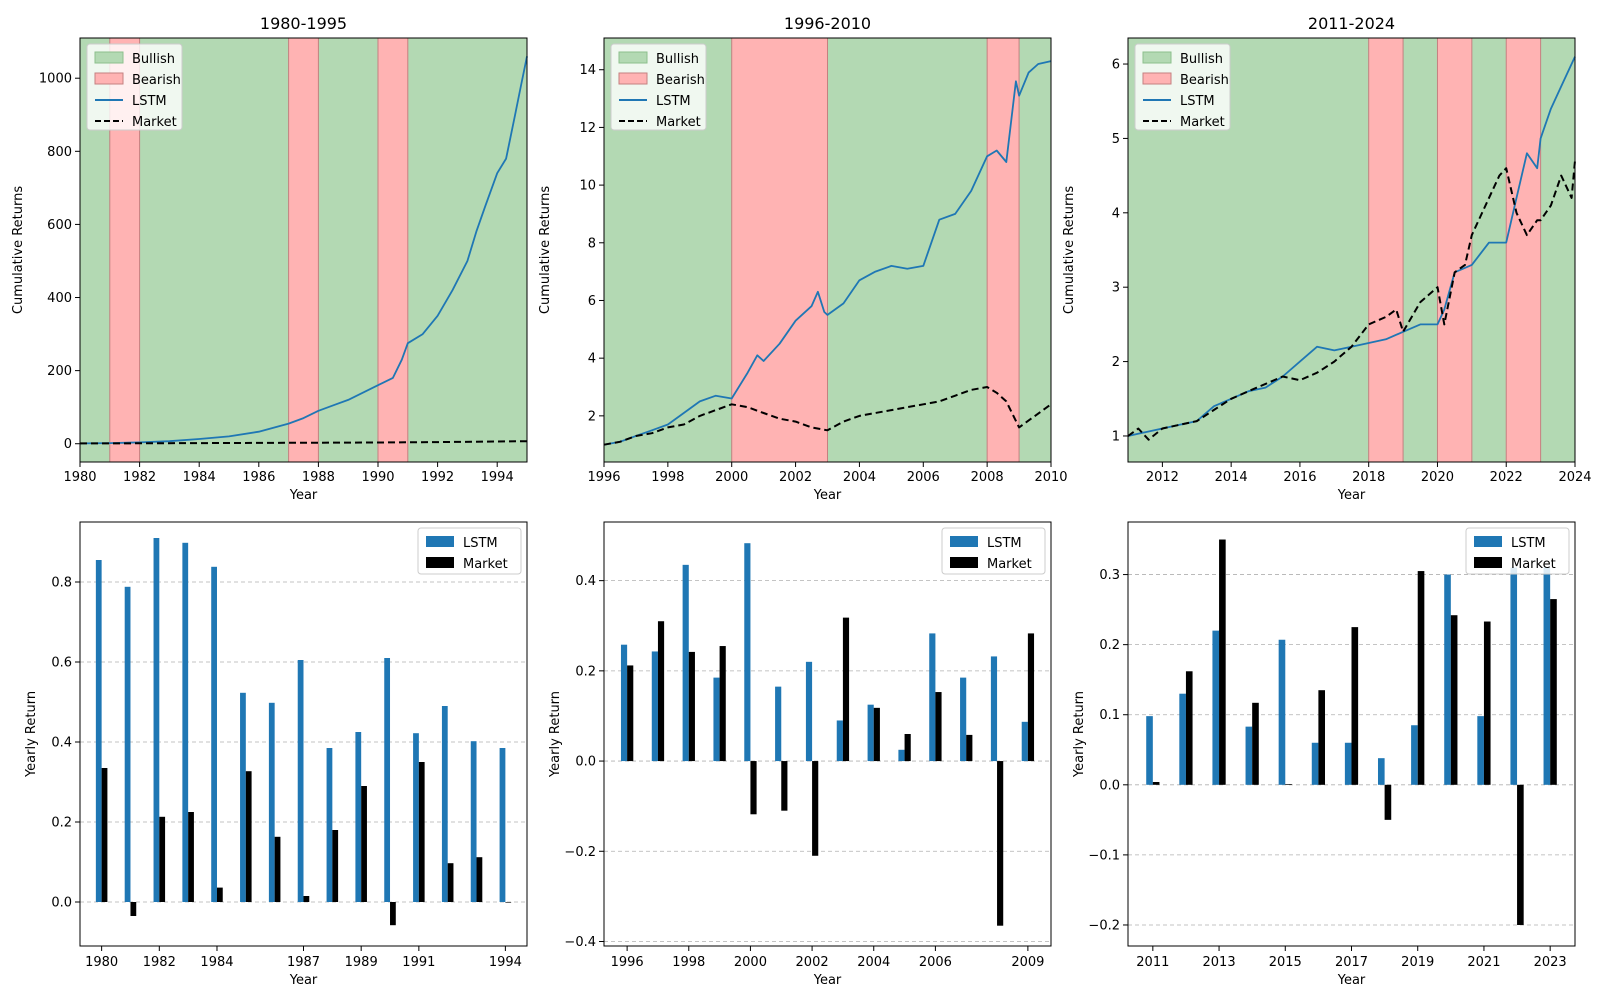  What do you see at coordinates (162, 859) in the screenshot?
I see `bar-market-1982` at bounding box center [162, 859].